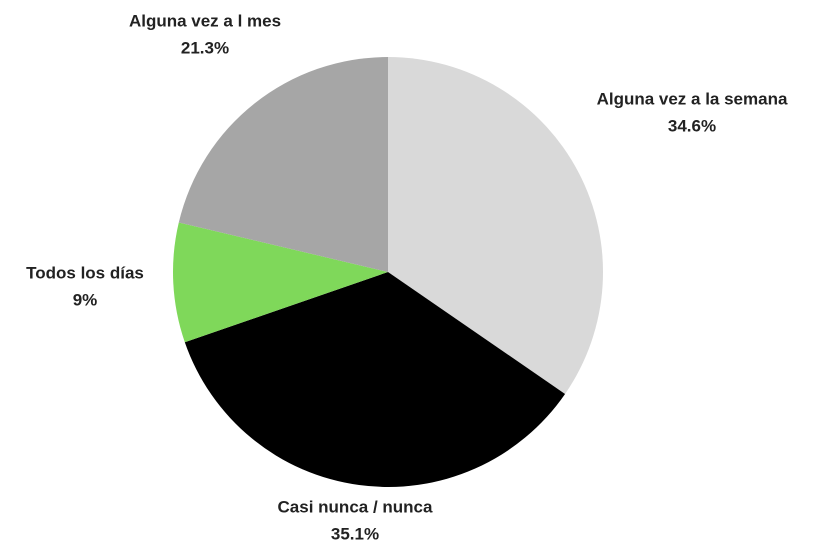 This screenshot has height=543, width=822. I want to click on slice-label: Todos los días, so click(85, 272).